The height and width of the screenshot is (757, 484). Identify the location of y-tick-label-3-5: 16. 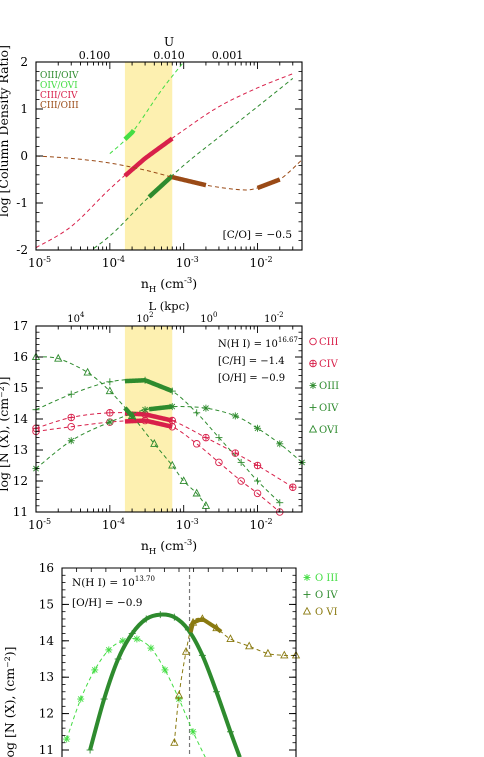
(46, 568).